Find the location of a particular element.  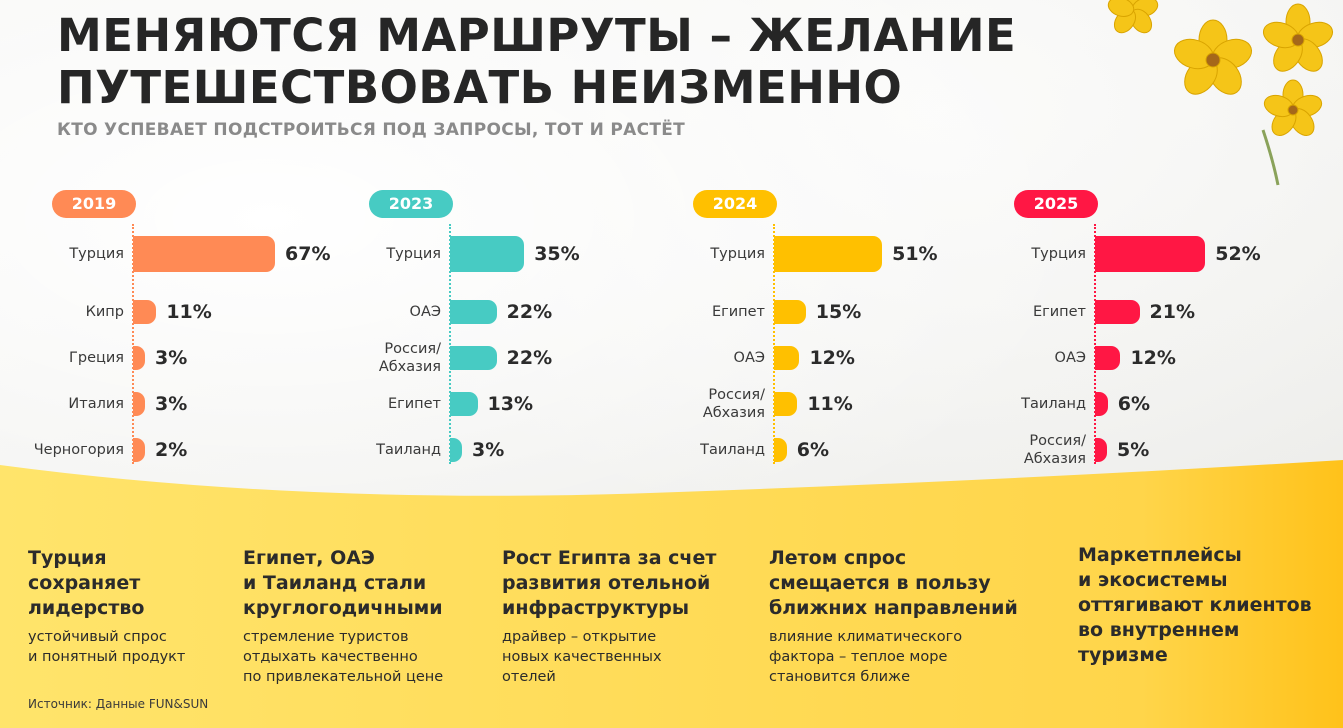

bar-value-label: 13% is located at coordinates (510, 404).